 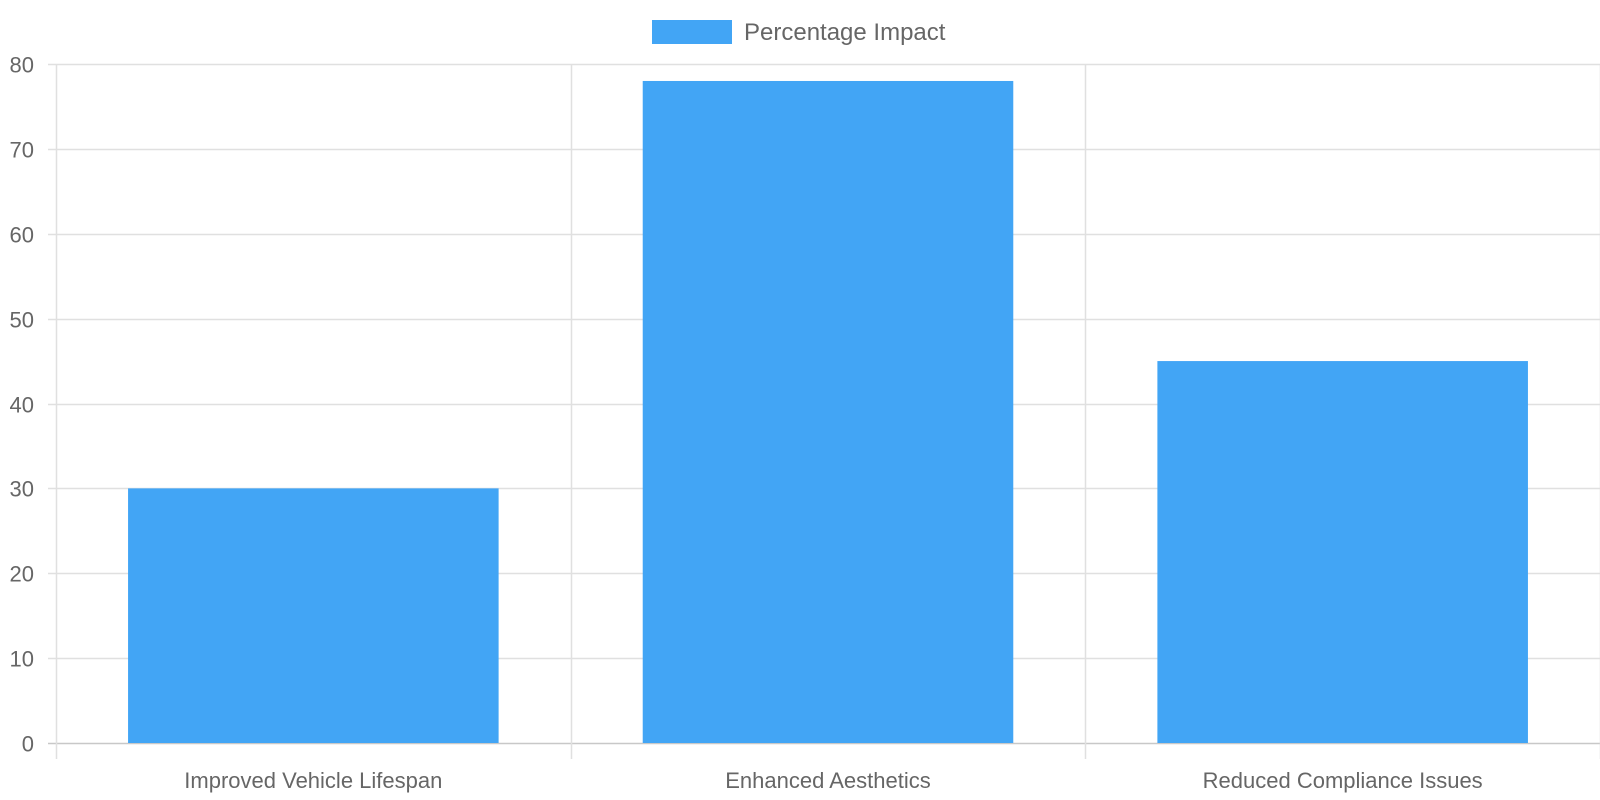 I want to click on y-tick-label: 10, so click(x=22, y=659).